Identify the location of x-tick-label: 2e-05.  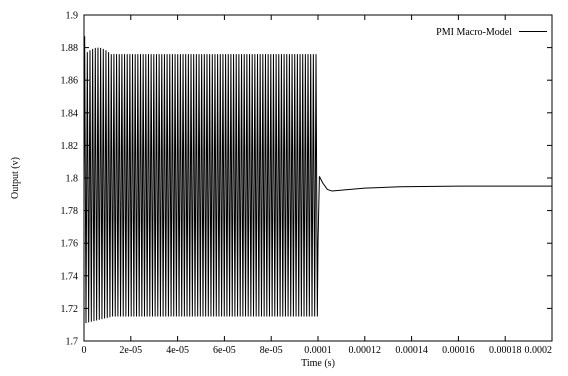
(130, 350).